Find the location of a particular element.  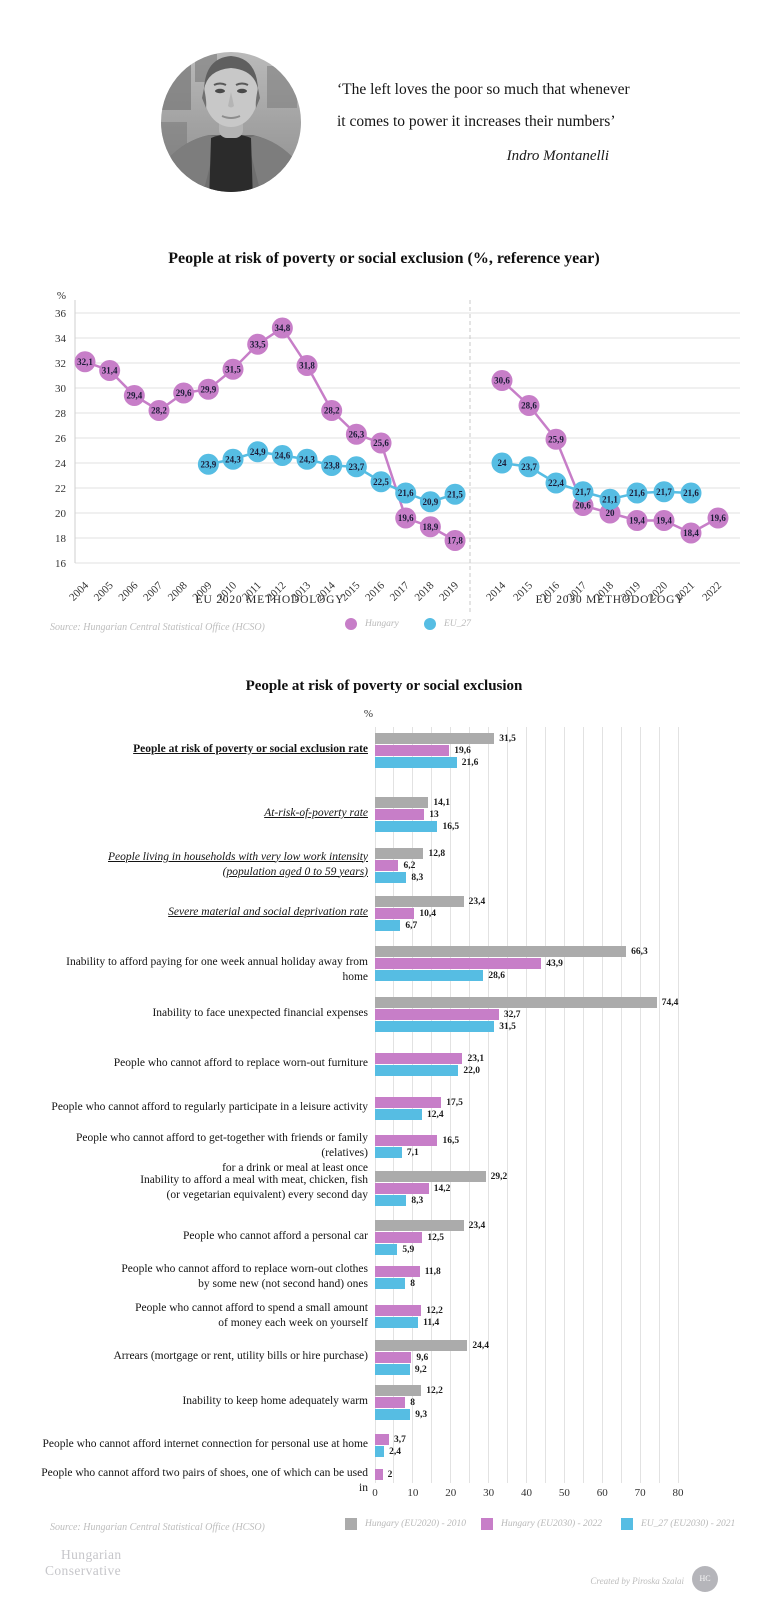

bar-value-label: 8,3 is located at coordinates (417, 878).